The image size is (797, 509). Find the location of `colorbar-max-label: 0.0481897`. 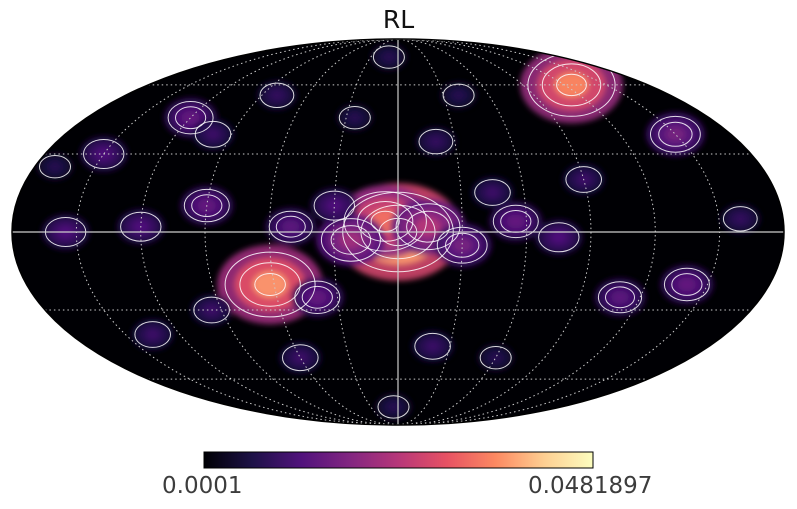

colorbar-max-label: 0.0481897 is located at coordinates (590, 486).